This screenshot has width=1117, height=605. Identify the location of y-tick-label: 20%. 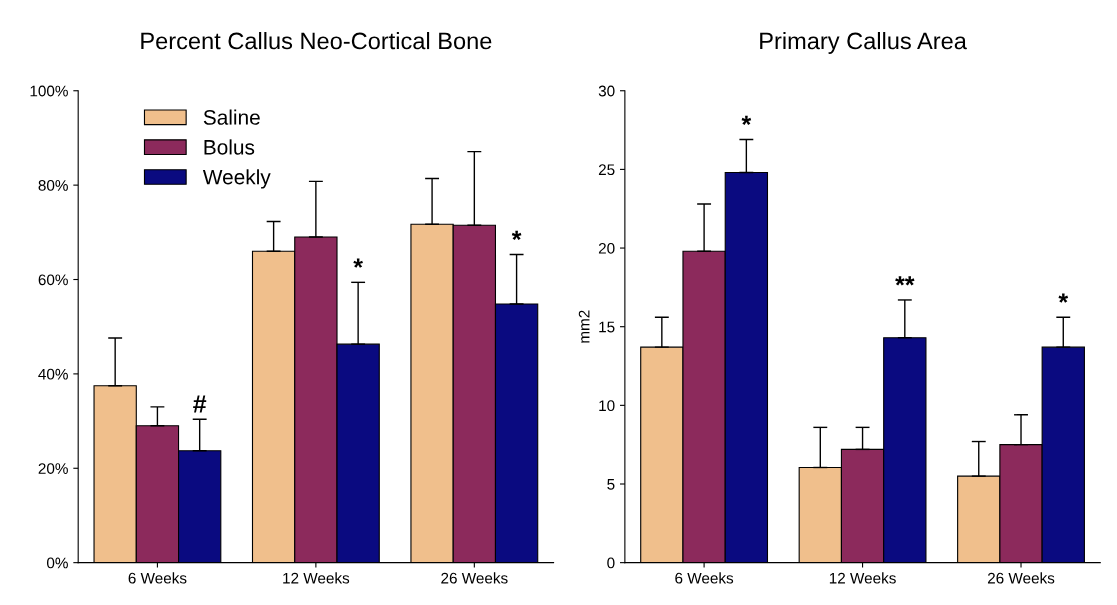
(53, 468).